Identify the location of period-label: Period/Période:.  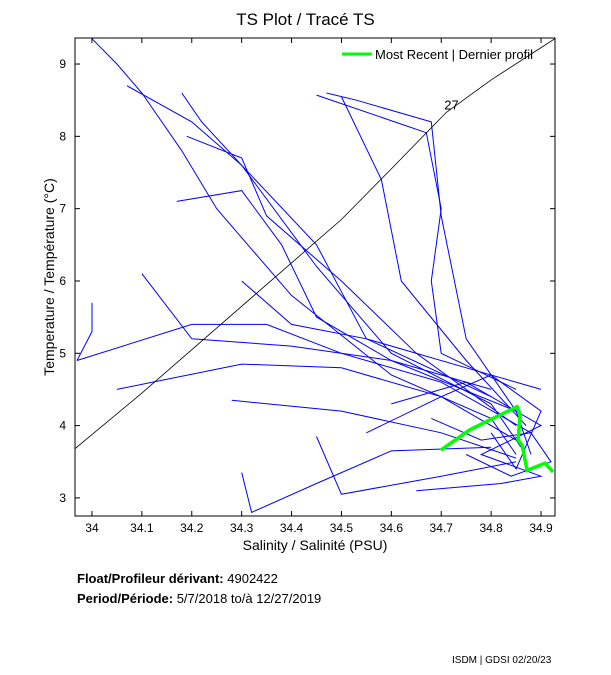
(125, 598).